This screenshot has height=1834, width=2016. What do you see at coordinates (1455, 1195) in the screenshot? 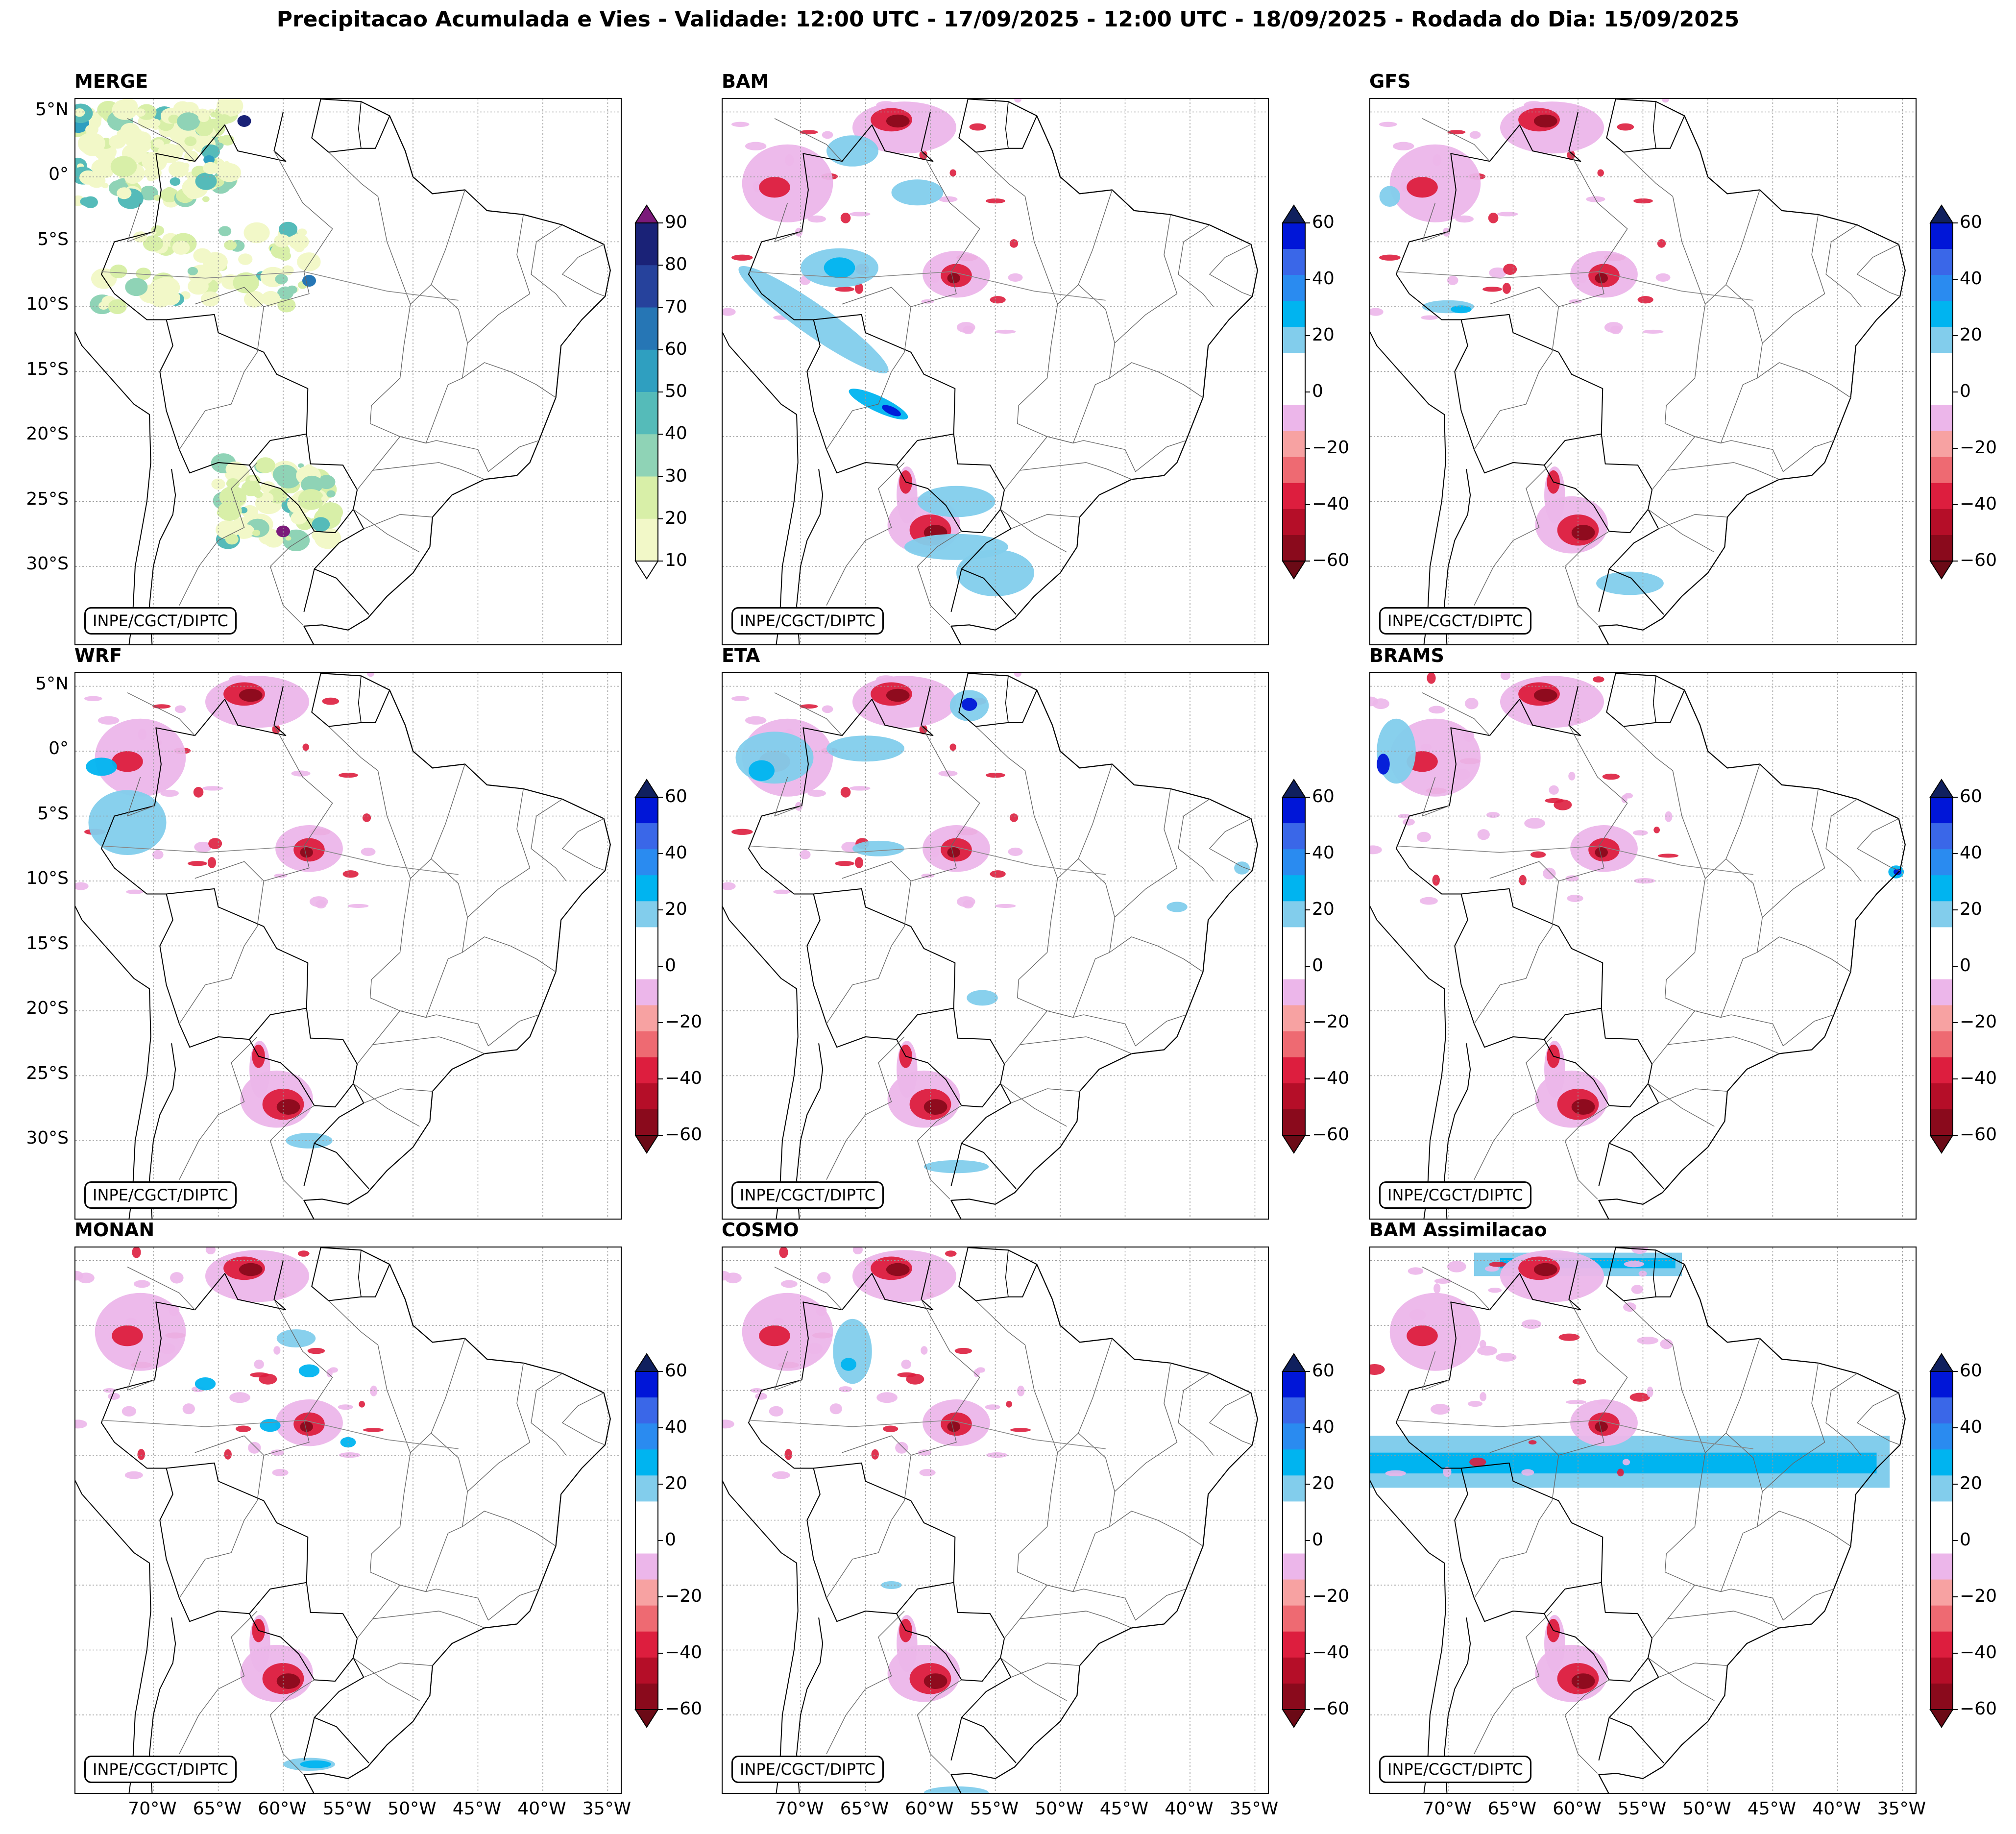
I see `credit-label: INPE/CGCT/DIPTC` at bounding box center [1455, 1195].